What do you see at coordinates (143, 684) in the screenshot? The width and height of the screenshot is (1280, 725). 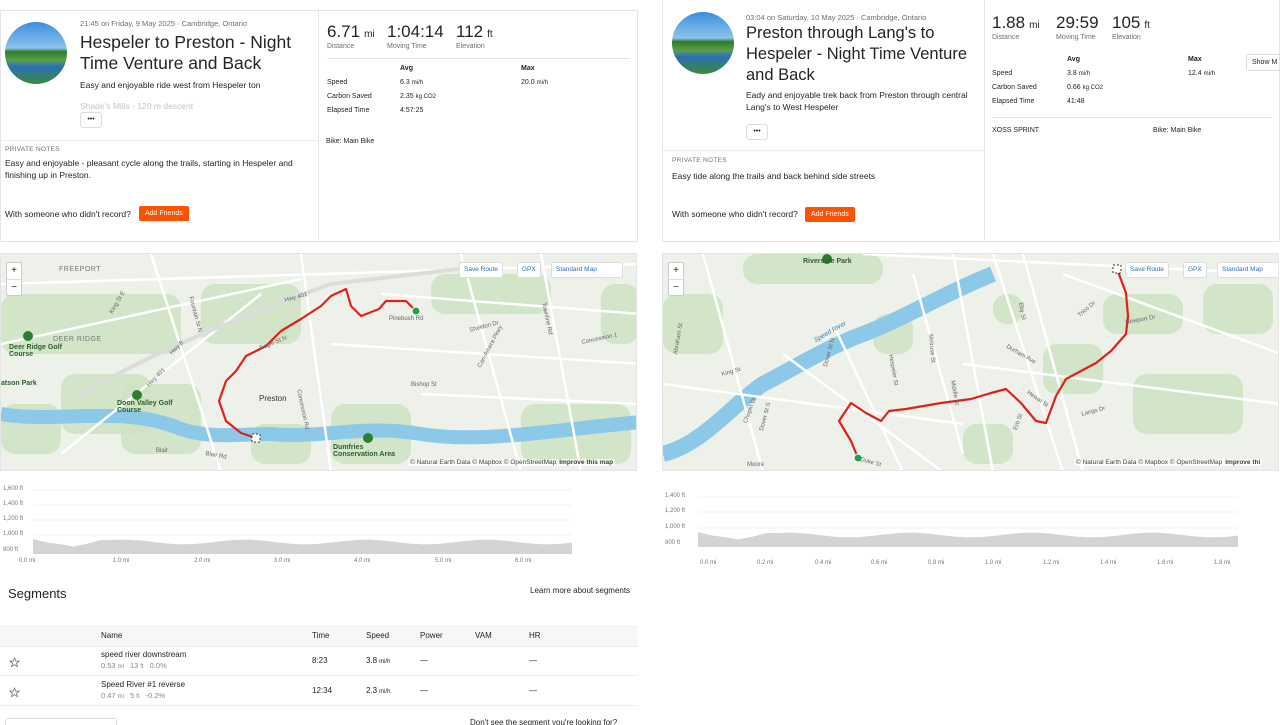 I see `segment-name: Speed River #1 reverse` at bounding box center [143, 684].